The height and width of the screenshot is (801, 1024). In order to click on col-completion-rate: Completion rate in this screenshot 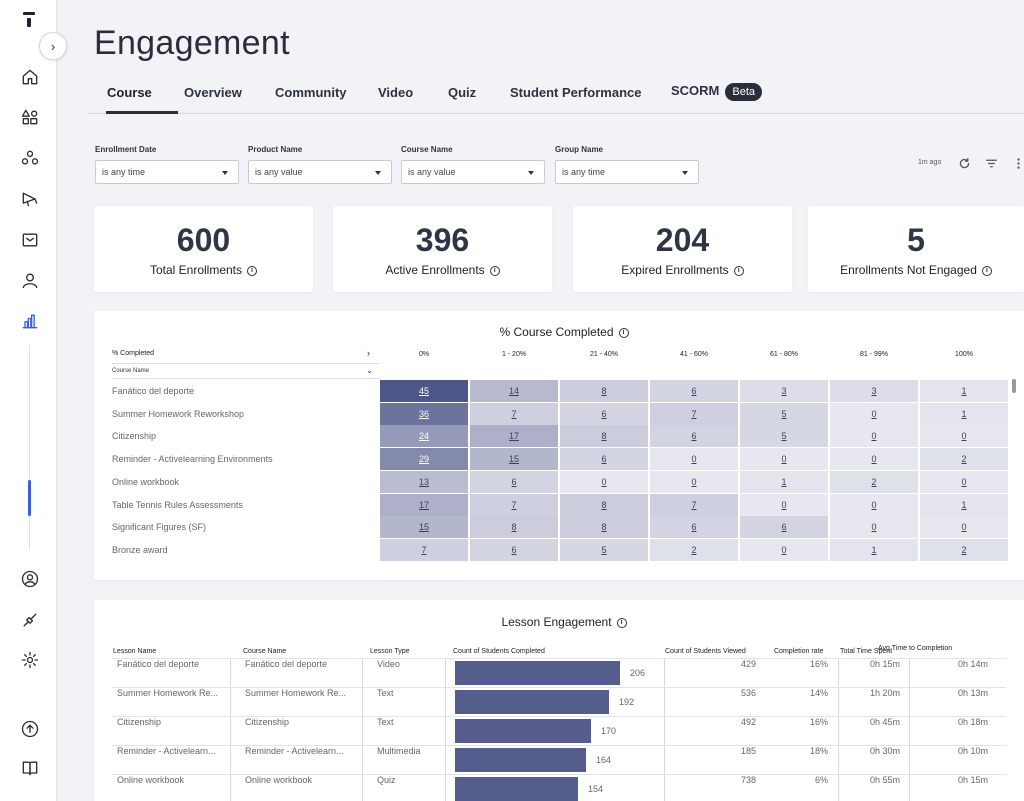, I will do `click(799, 651)`.